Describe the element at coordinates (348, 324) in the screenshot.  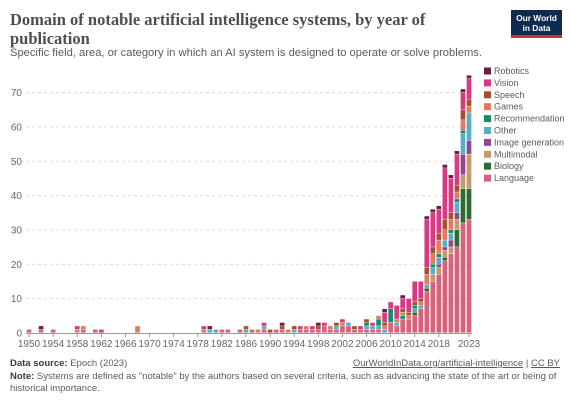
I see `bar-other-2003` at that location.